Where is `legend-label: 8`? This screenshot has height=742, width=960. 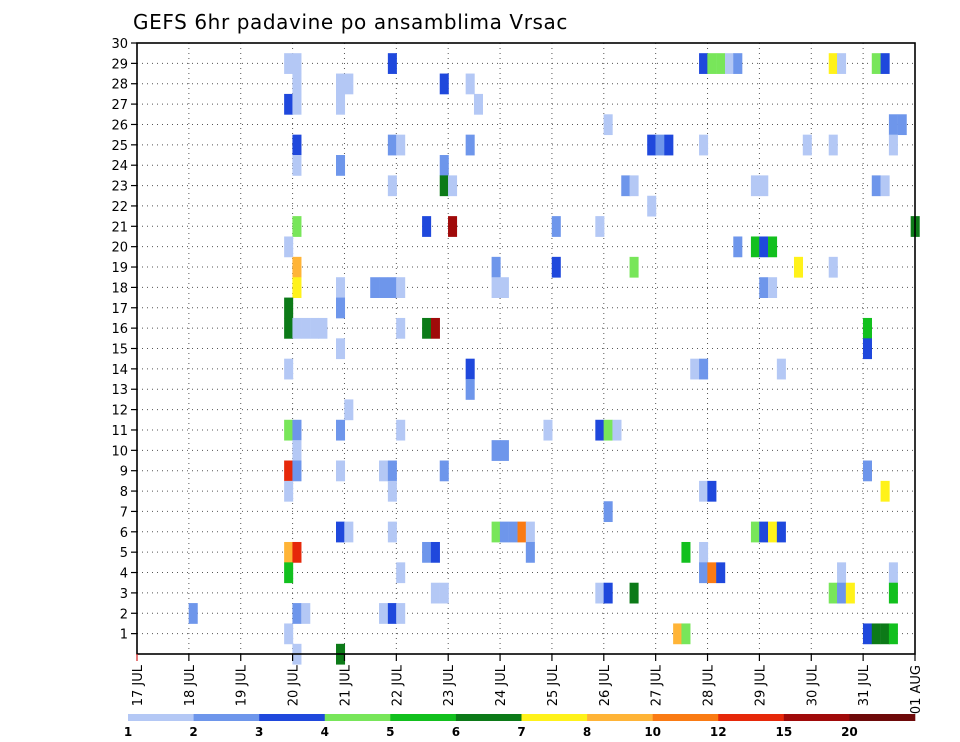
legend-label: 8 is located at coordinates (587, 732).